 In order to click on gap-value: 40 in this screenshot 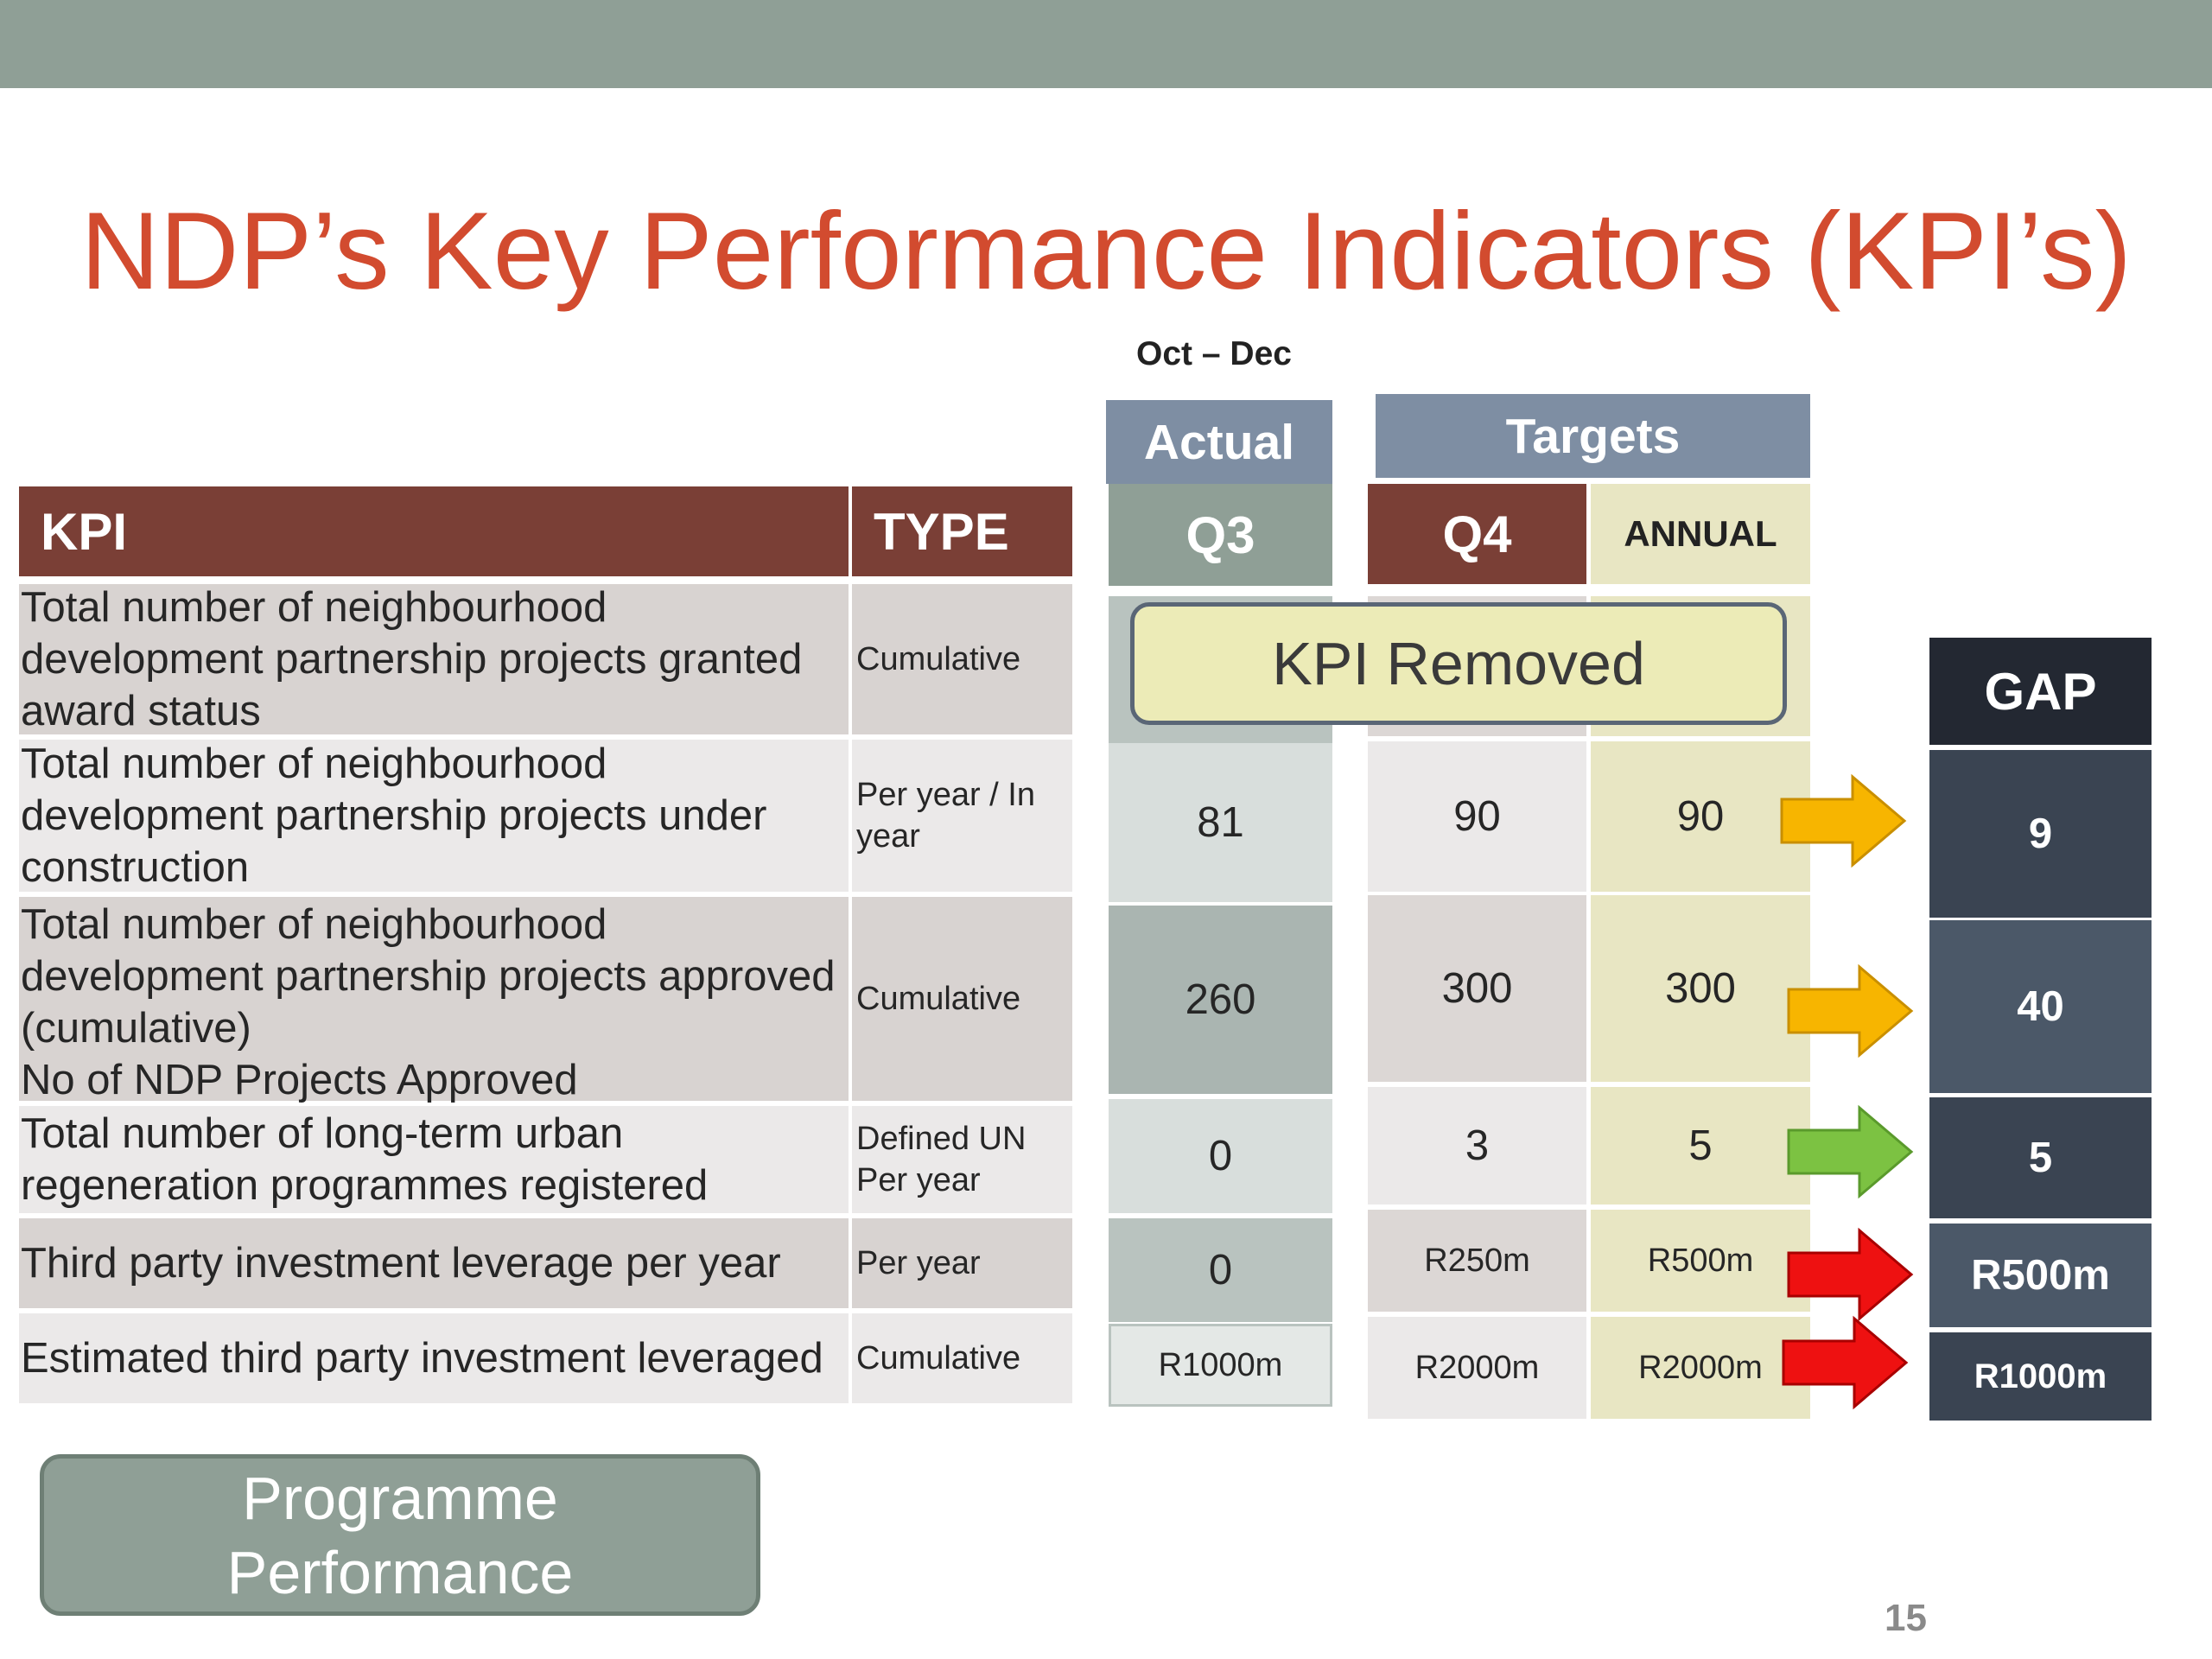, I will do `click(2040, 1006)`.